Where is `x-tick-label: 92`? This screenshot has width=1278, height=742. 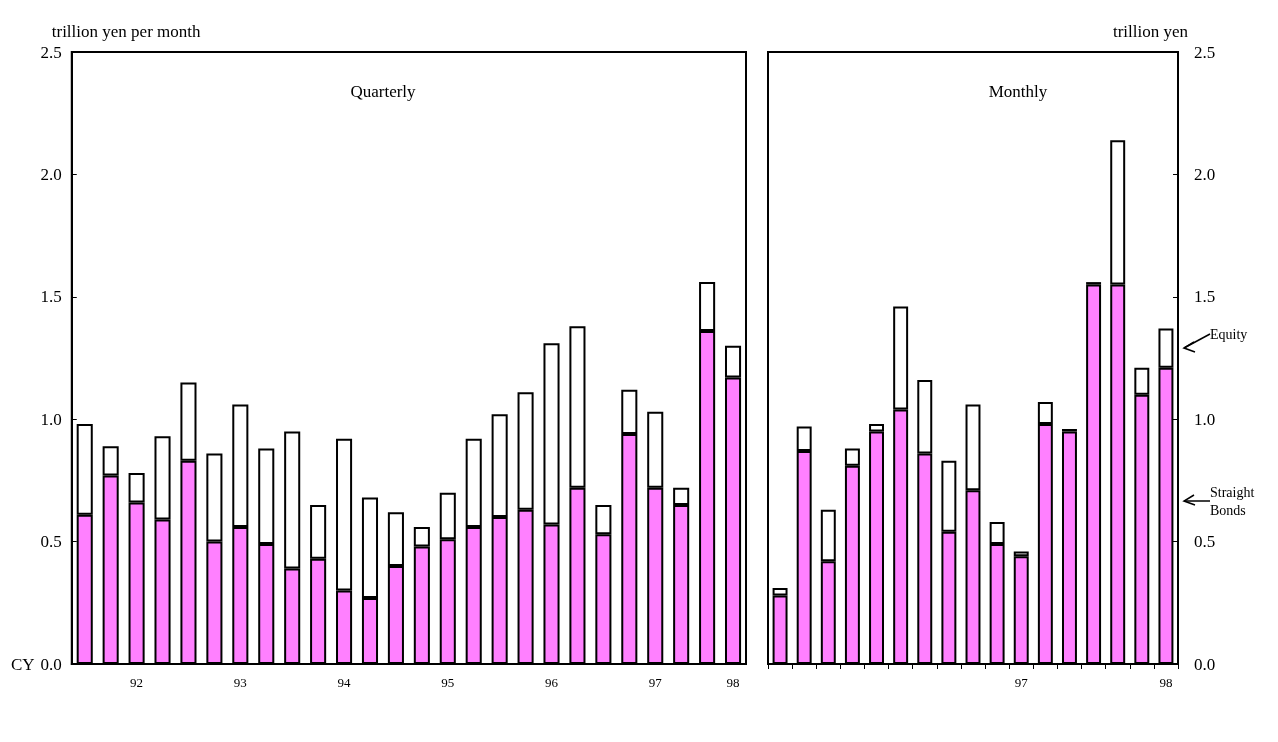 x-tick-label: 92 is located at coordinates (137, 682).